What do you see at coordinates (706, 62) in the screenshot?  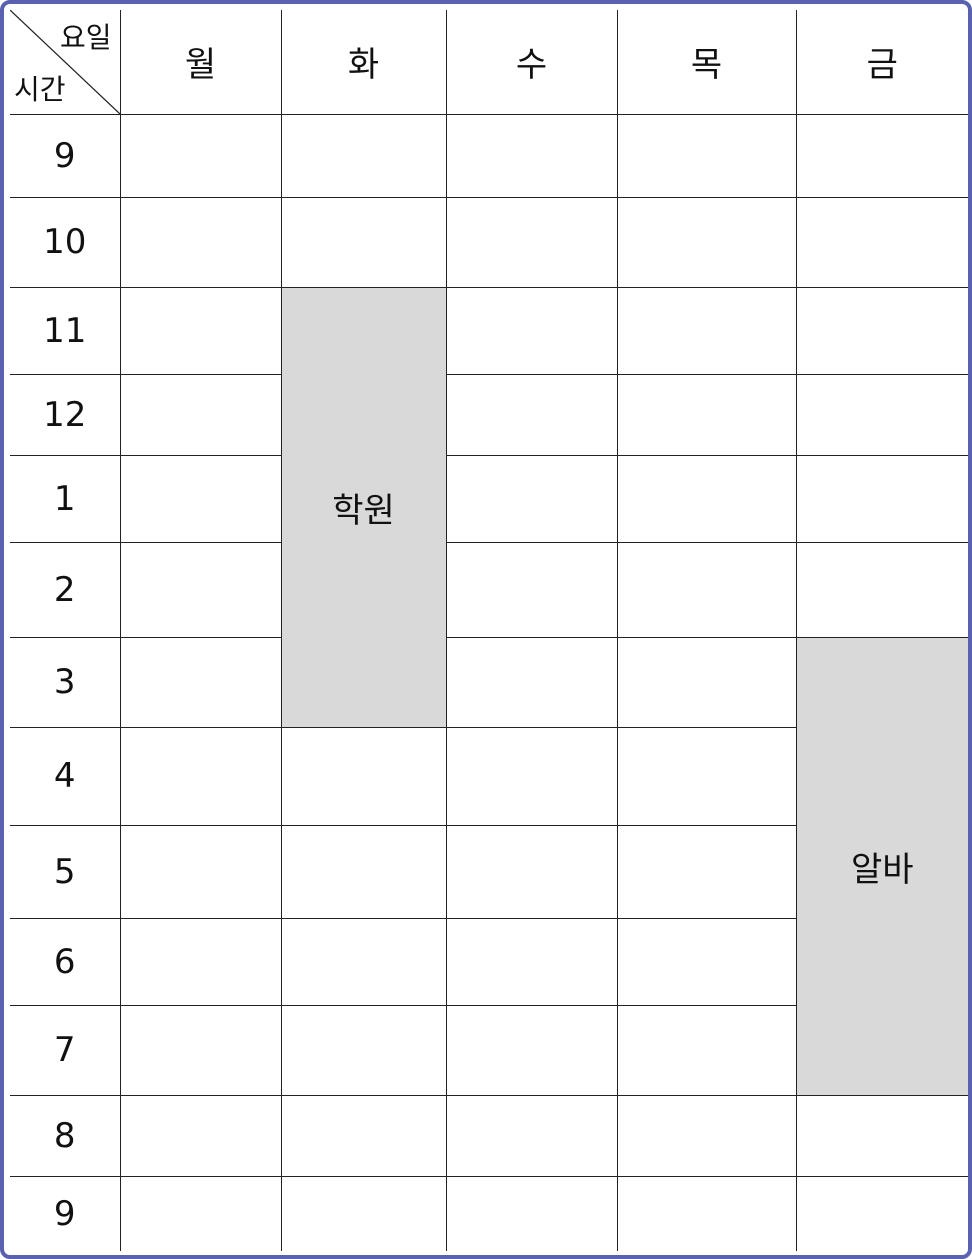 I see `day-header-thu: 목` at bounding box center [706, 62].